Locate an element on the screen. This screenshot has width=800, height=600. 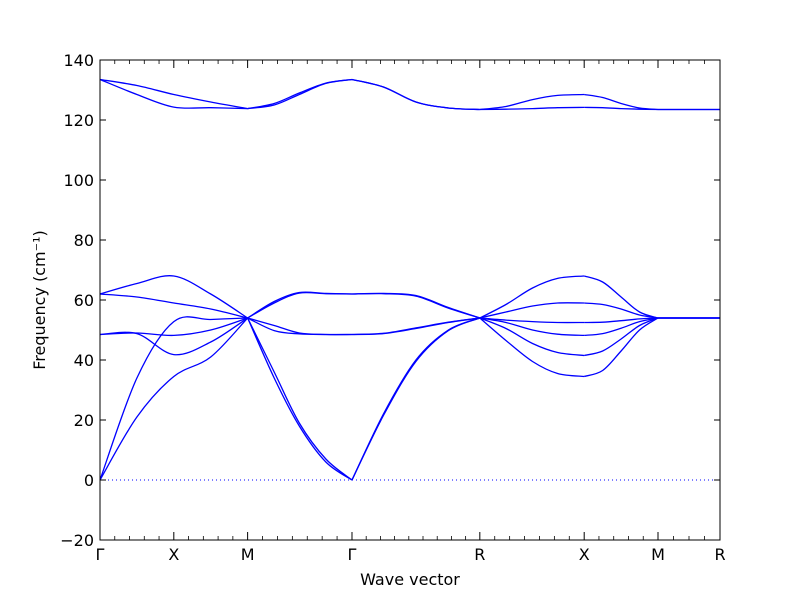
y-tick-label: 20 is located at coordinates (84, 420).